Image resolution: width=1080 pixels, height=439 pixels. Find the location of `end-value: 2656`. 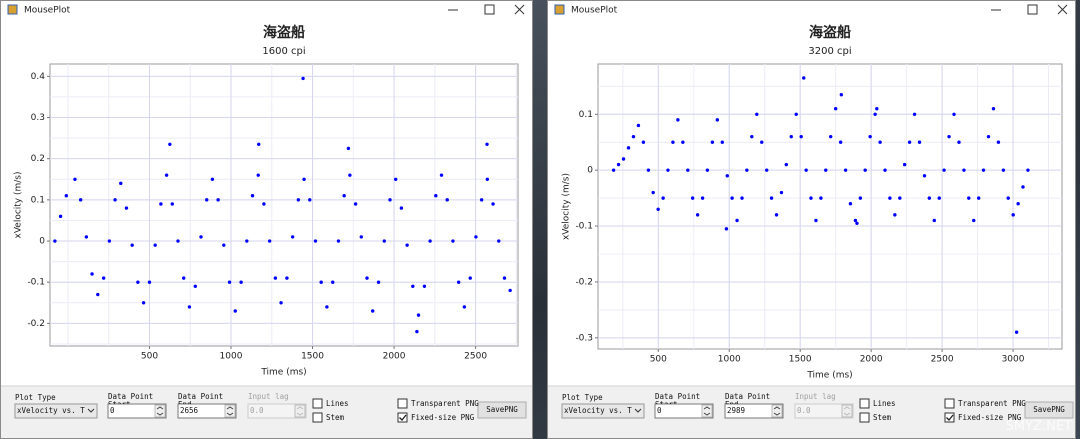

end-value: 2656 is located at coordinates (189, 411).